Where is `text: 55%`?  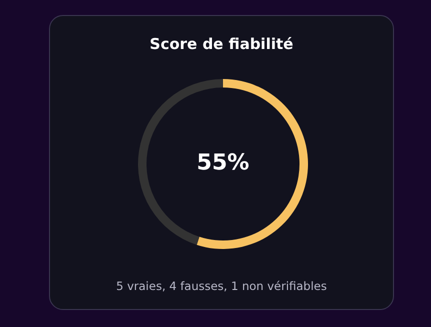 text: 55% is located at coordinates (223, 163).